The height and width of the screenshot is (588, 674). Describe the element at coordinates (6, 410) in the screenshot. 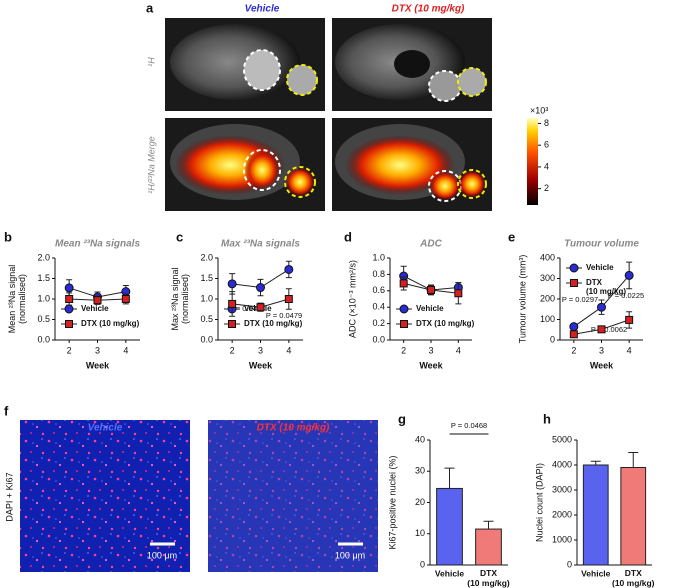

I see `panel-label: f` at that location.